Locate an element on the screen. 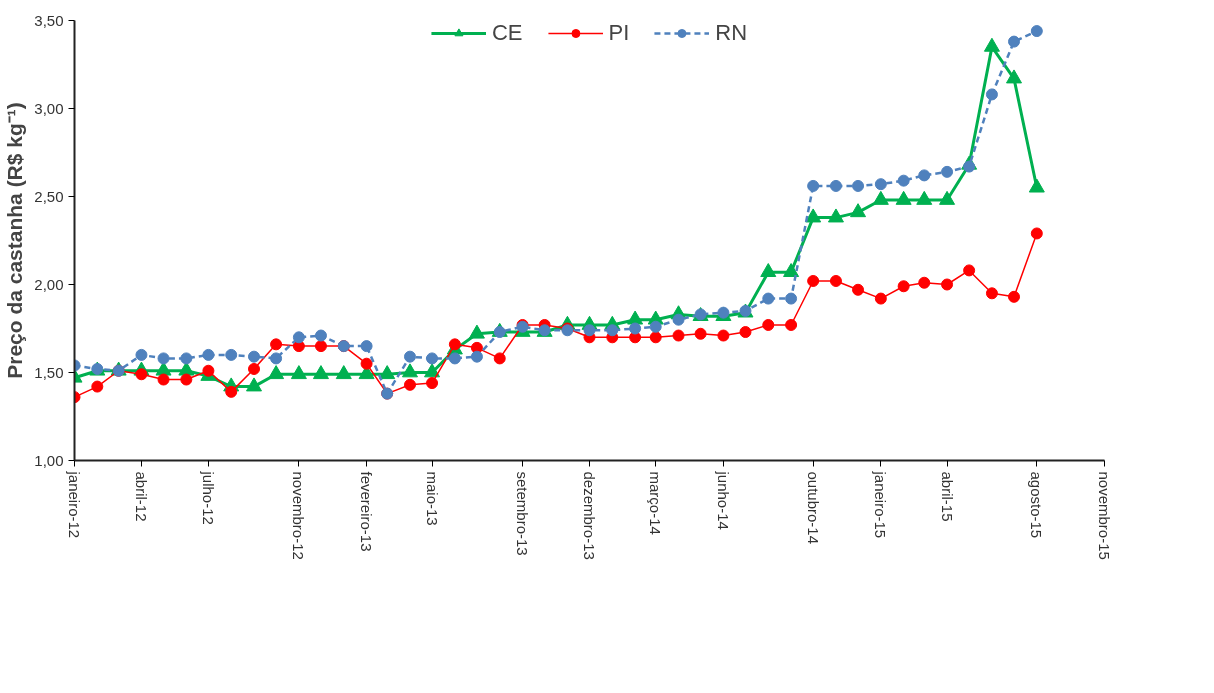 Image resolution: width=1214 pixels, height=693 pixels. x-tick-label: setembro-13 is located at coordinates (523, 513).